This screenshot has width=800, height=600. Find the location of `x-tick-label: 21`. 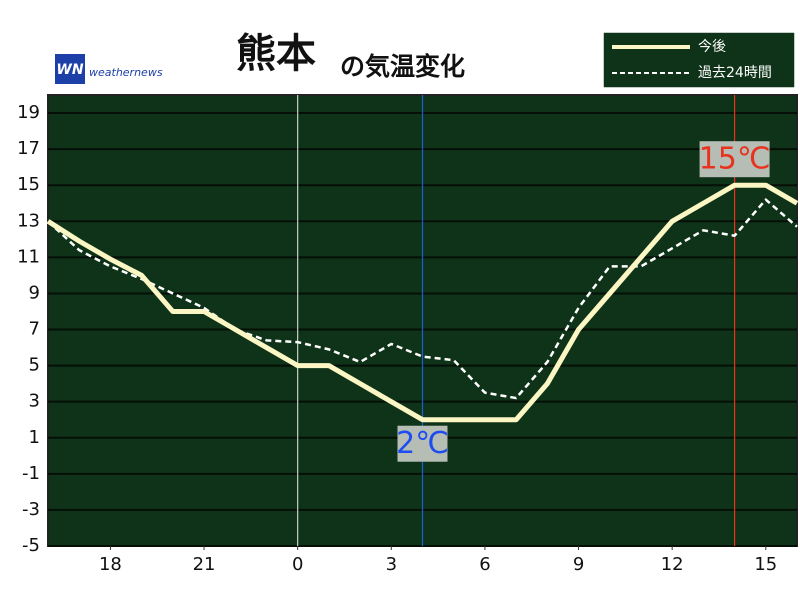

x-tick-label: 21 is located at coordinates (204, 564).